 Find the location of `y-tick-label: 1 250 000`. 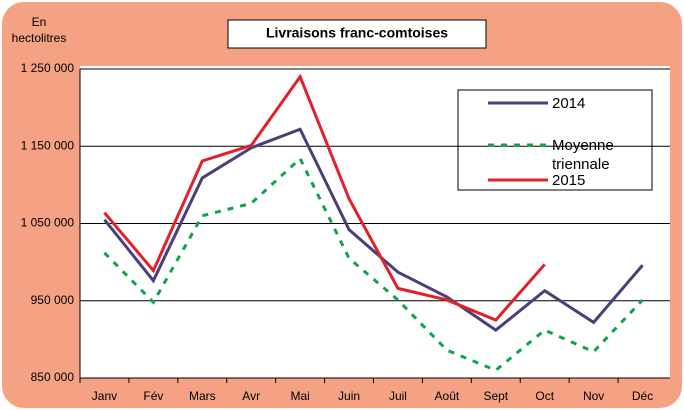

y-tick-label: 1 250 000 is located at coordinates (48, 68).